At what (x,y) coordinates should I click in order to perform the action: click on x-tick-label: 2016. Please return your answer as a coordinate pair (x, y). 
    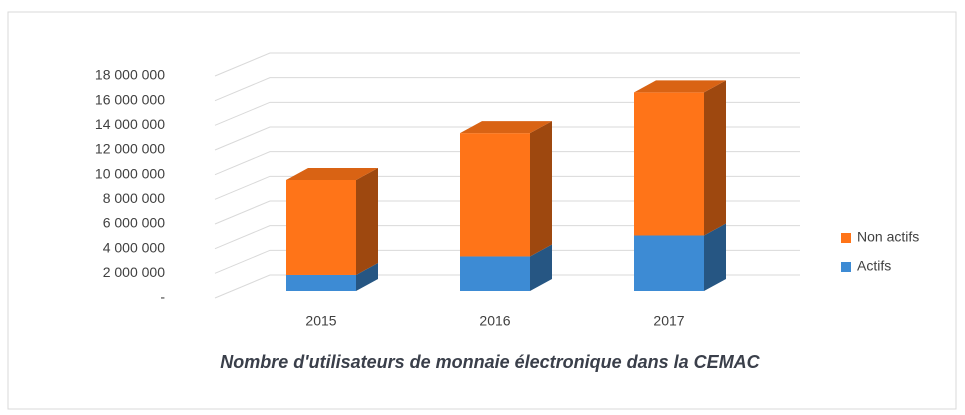
    Looking at the image, I should click on (494, 321).